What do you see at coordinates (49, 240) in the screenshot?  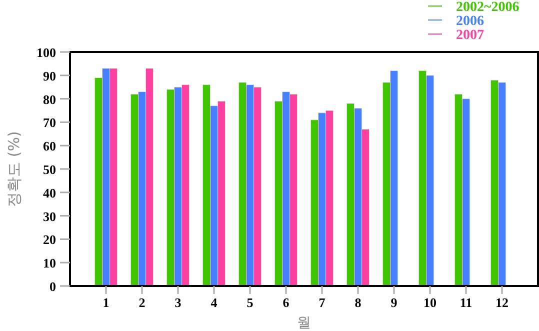 I see `y-tick-label: 20` at bounding box center [49, 240].